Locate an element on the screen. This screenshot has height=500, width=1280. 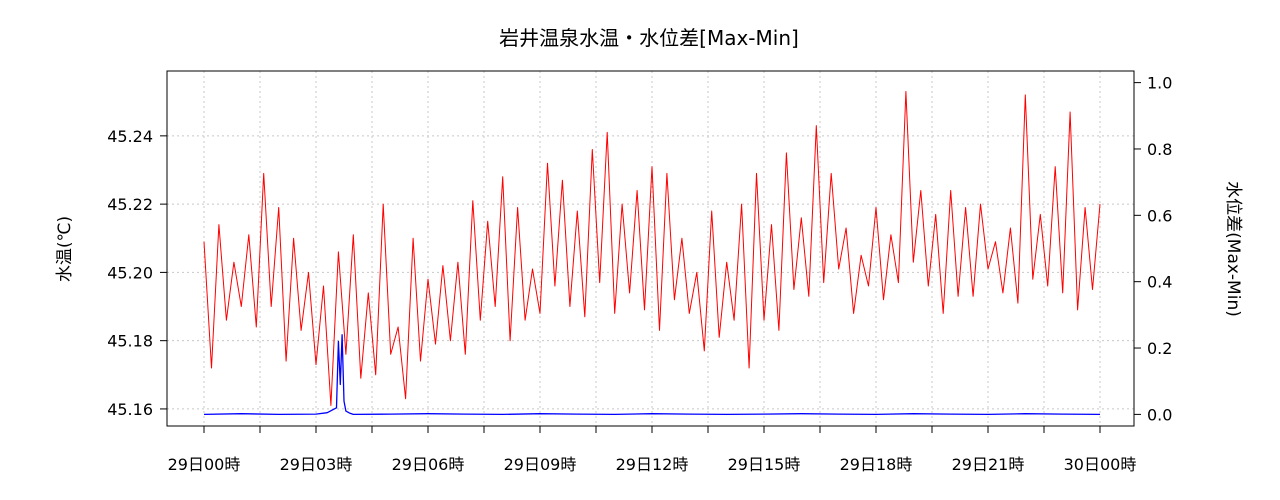
x-tick-label: 29日00時 is located at coordinates (204, 464).